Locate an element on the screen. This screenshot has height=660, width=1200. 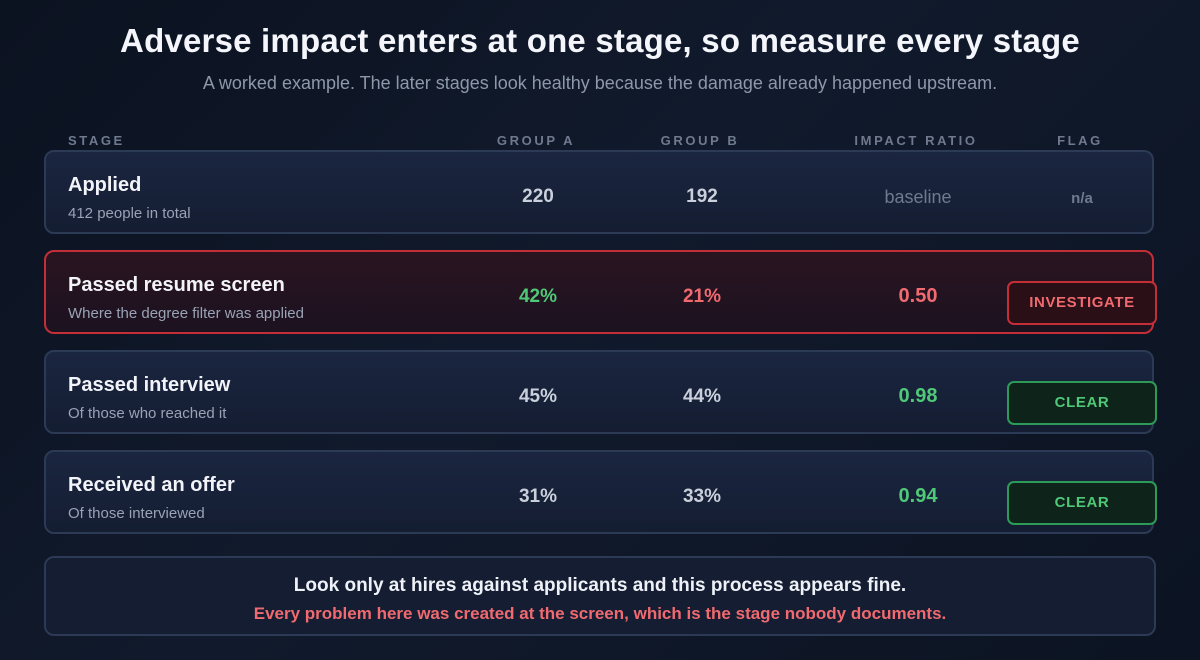
stage-description: 412 people in total is located at coordinates (129, 213).